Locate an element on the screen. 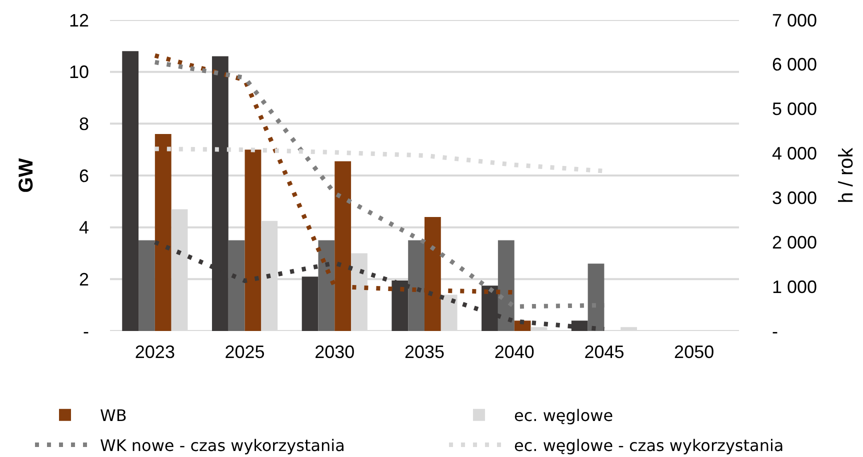 This screenshot has height=457, width=863. y-tick-label: 12 is located at coordinates (78, 20).